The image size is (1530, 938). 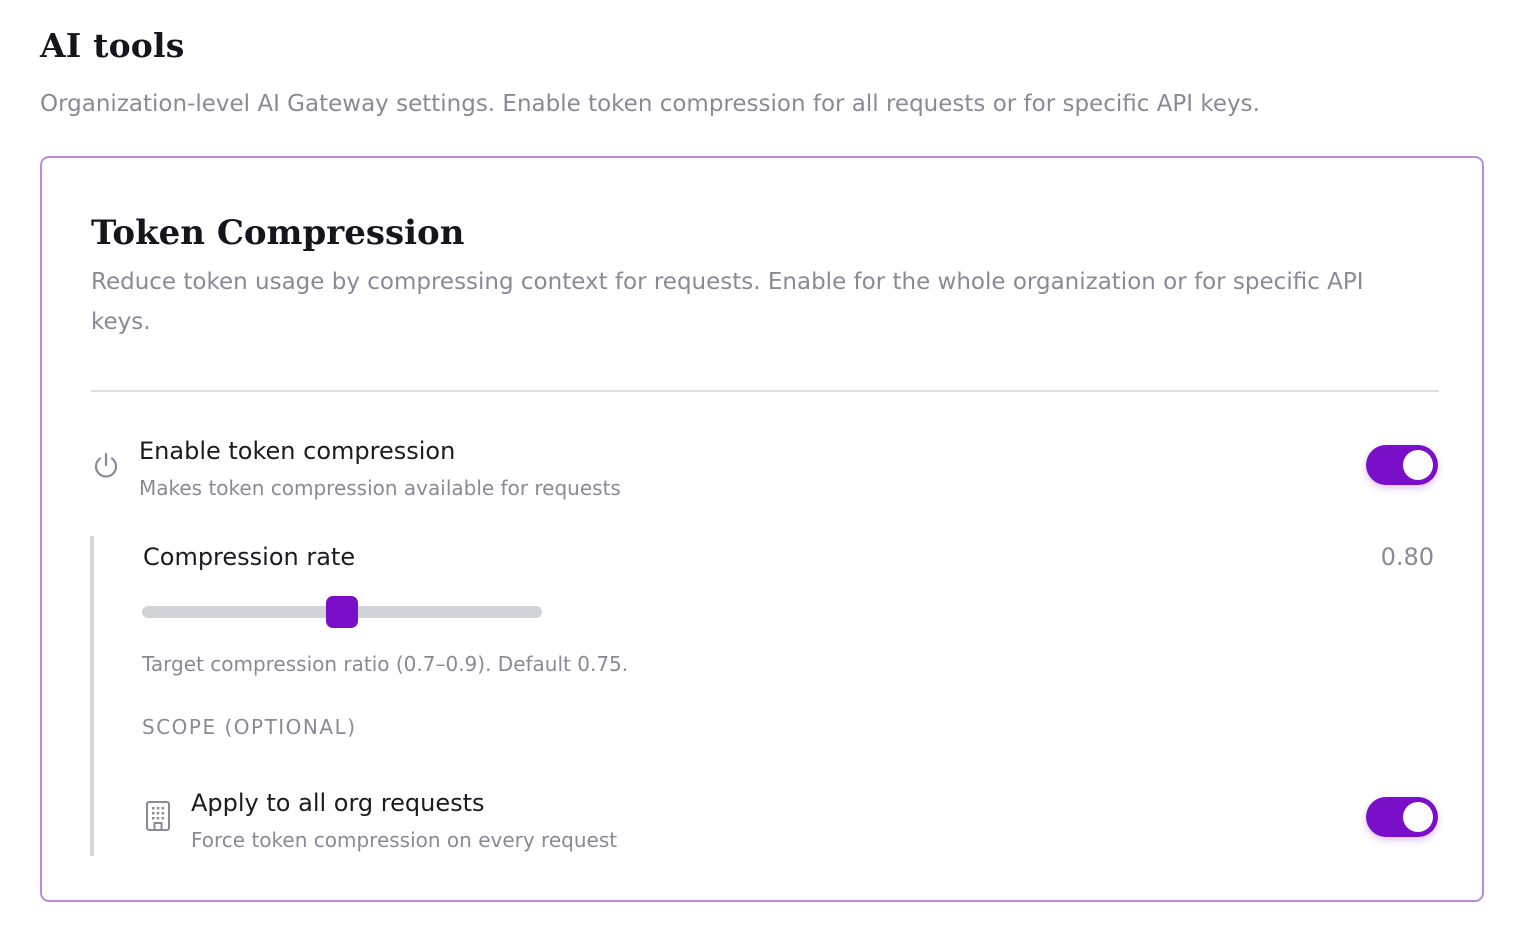 What do you see at coordinates (342, 612) in the screenshot?
I see `compression-rate-slider-thumb` at bounding box center [342, 612].